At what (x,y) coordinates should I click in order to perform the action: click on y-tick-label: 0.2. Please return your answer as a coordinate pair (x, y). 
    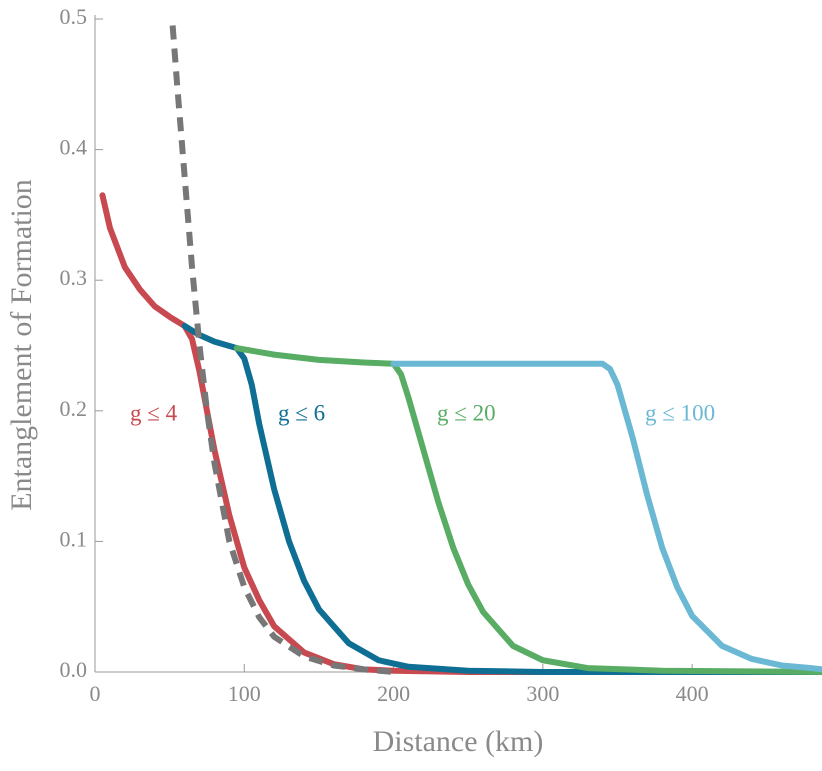
    Looking at the image, I should click on (74, 408).